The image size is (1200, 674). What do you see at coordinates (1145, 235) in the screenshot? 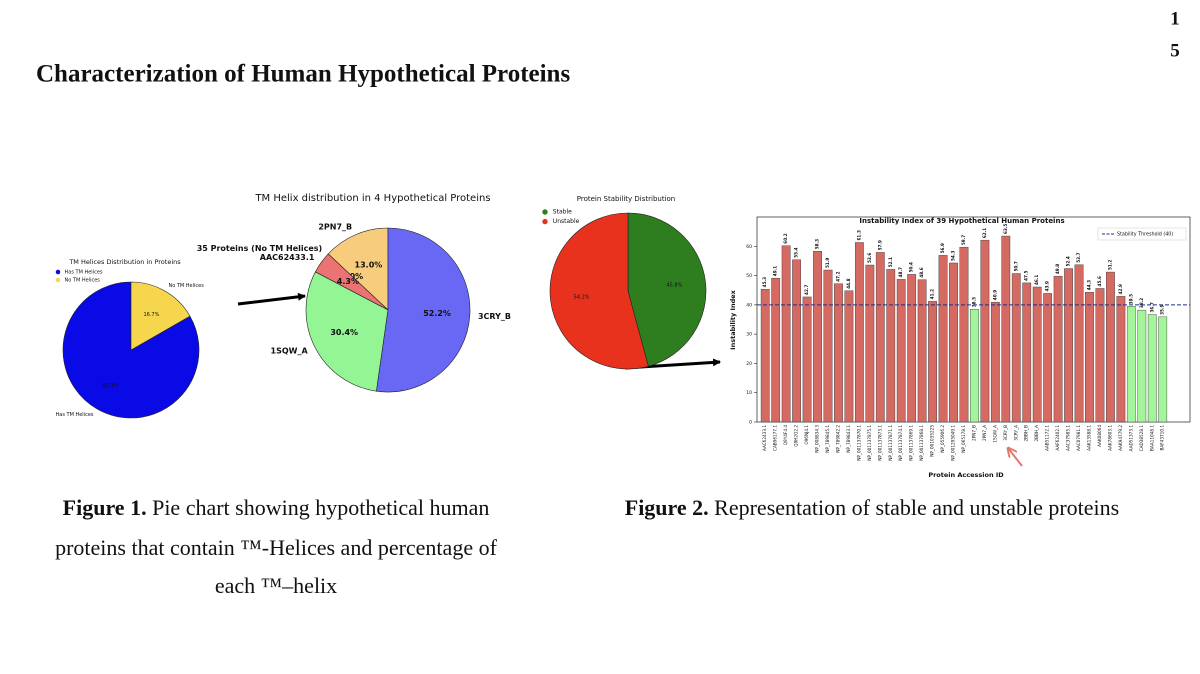
I see `legend-label: Stability Threshold (40)` at bounding box center [1145, 235].